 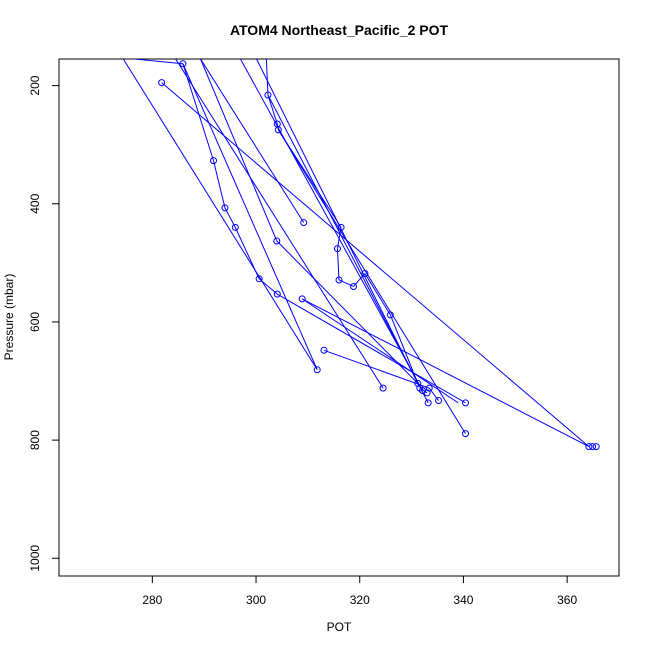 What do you see at coordinates (43, 323) in the screenshot?
I see `y-axis: 200 400 600 800 1000` at bounding box center [43, 323].